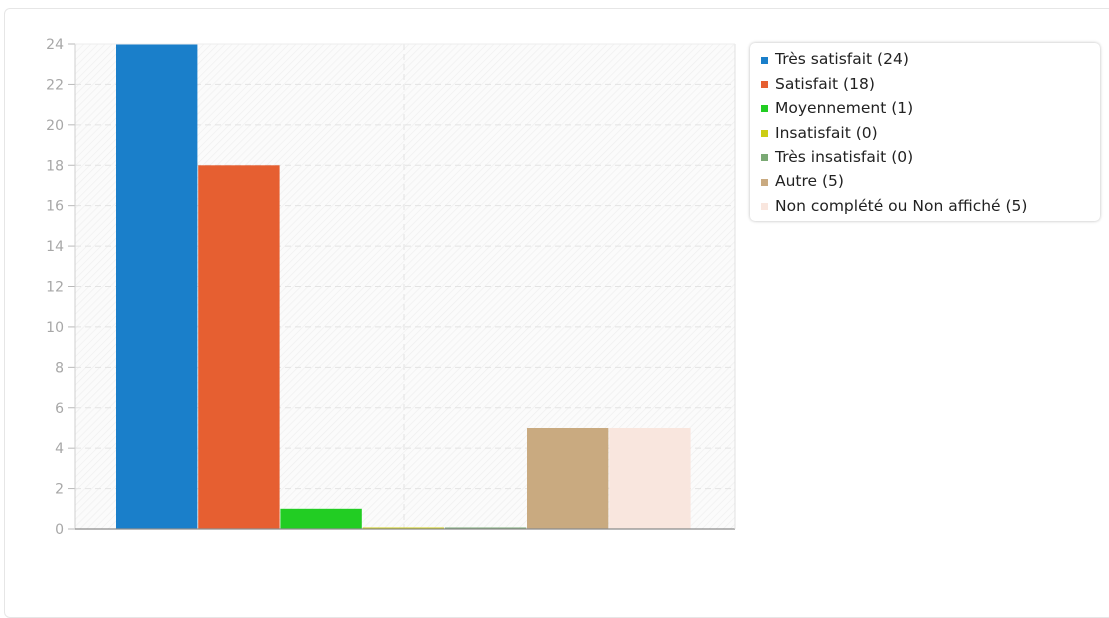  I want to click on legend-item: Moyennement (1), so click(930, 109).